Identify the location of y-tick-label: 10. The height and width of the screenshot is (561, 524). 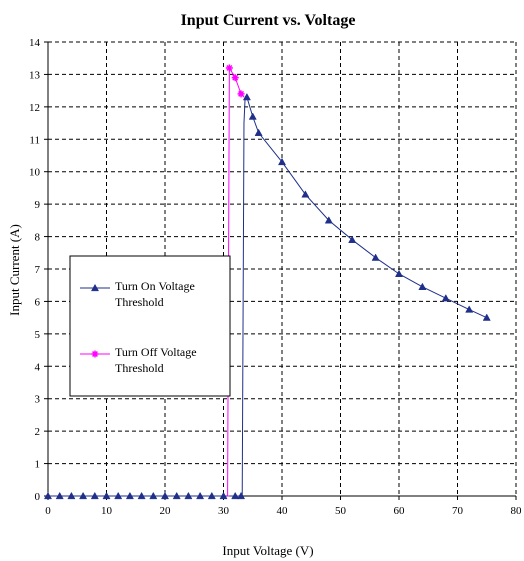
(35, 173).